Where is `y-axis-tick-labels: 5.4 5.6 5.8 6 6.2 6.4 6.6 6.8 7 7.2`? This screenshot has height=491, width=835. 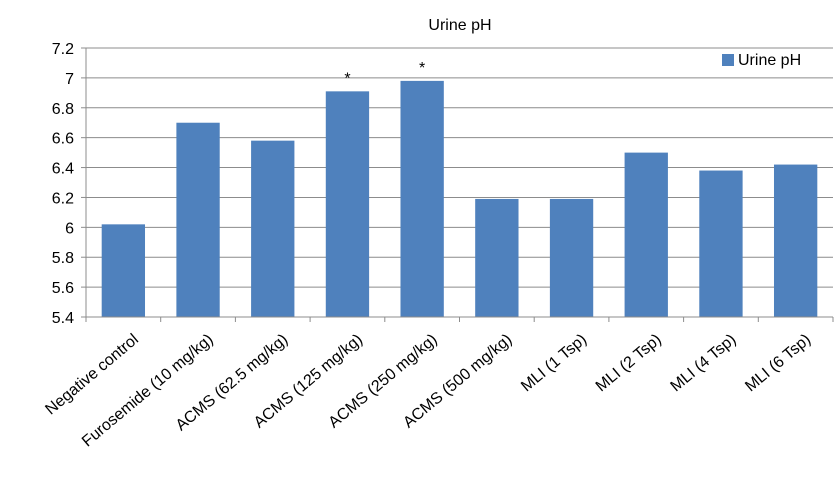
y-axis-tick-labels: 5.4 5.6 5.8 6 6.2 6.4 6.6 6.8 7 7.2 is located at coordinates (63, 184).